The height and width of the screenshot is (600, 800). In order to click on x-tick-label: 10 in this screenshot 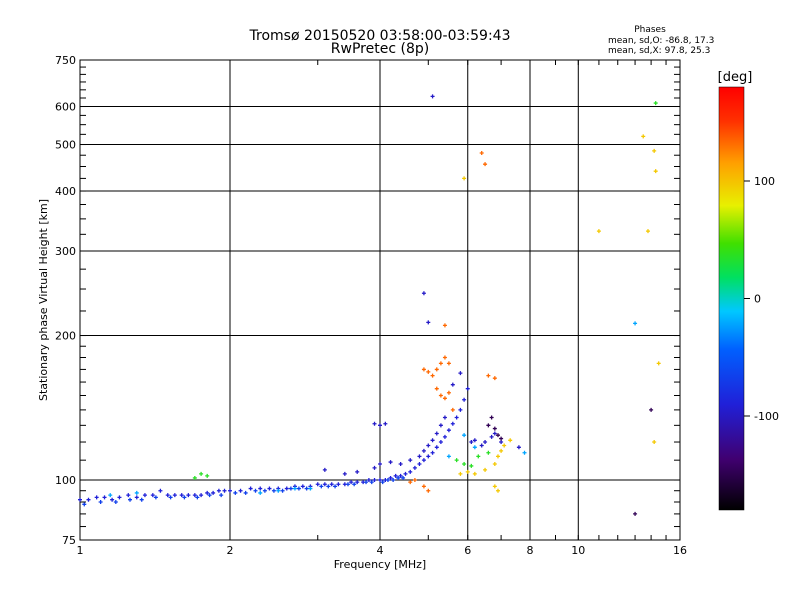, I will do `click(578, 550)`.